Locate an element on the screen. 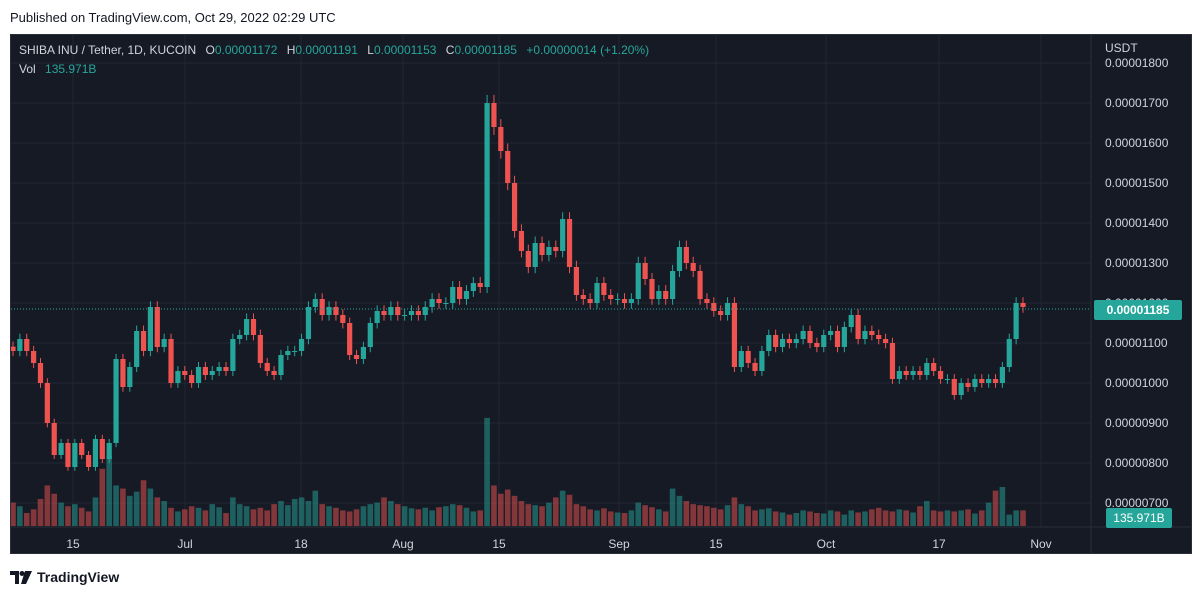 The width and height of the screenshot is (1200, 599). y-tick-label: 0.00001000 is located at coordinates (1137, 383).